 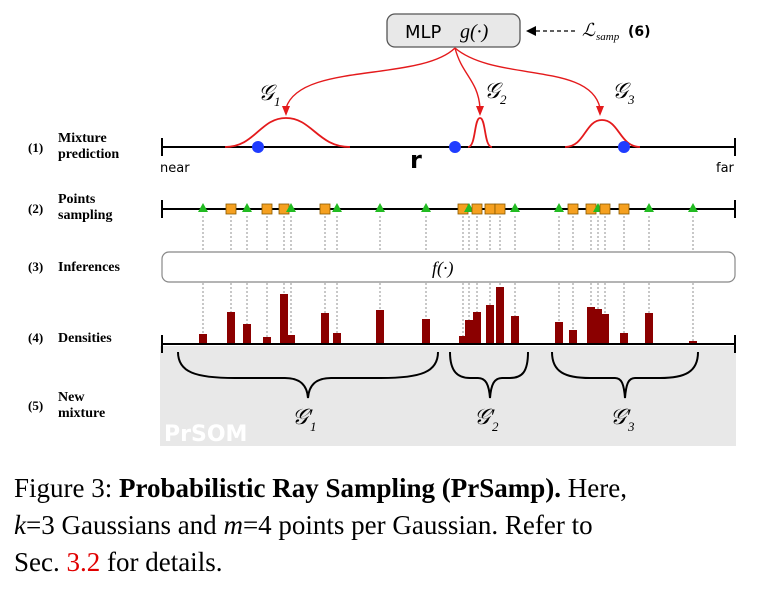 I want to click on ray-far: far, so click(x=725, y=168).